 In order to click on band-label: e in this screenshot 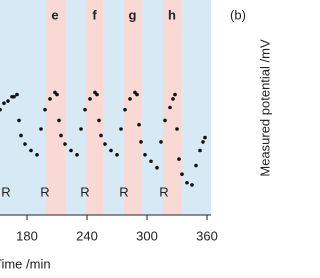, I will do `click(54, 14)`.